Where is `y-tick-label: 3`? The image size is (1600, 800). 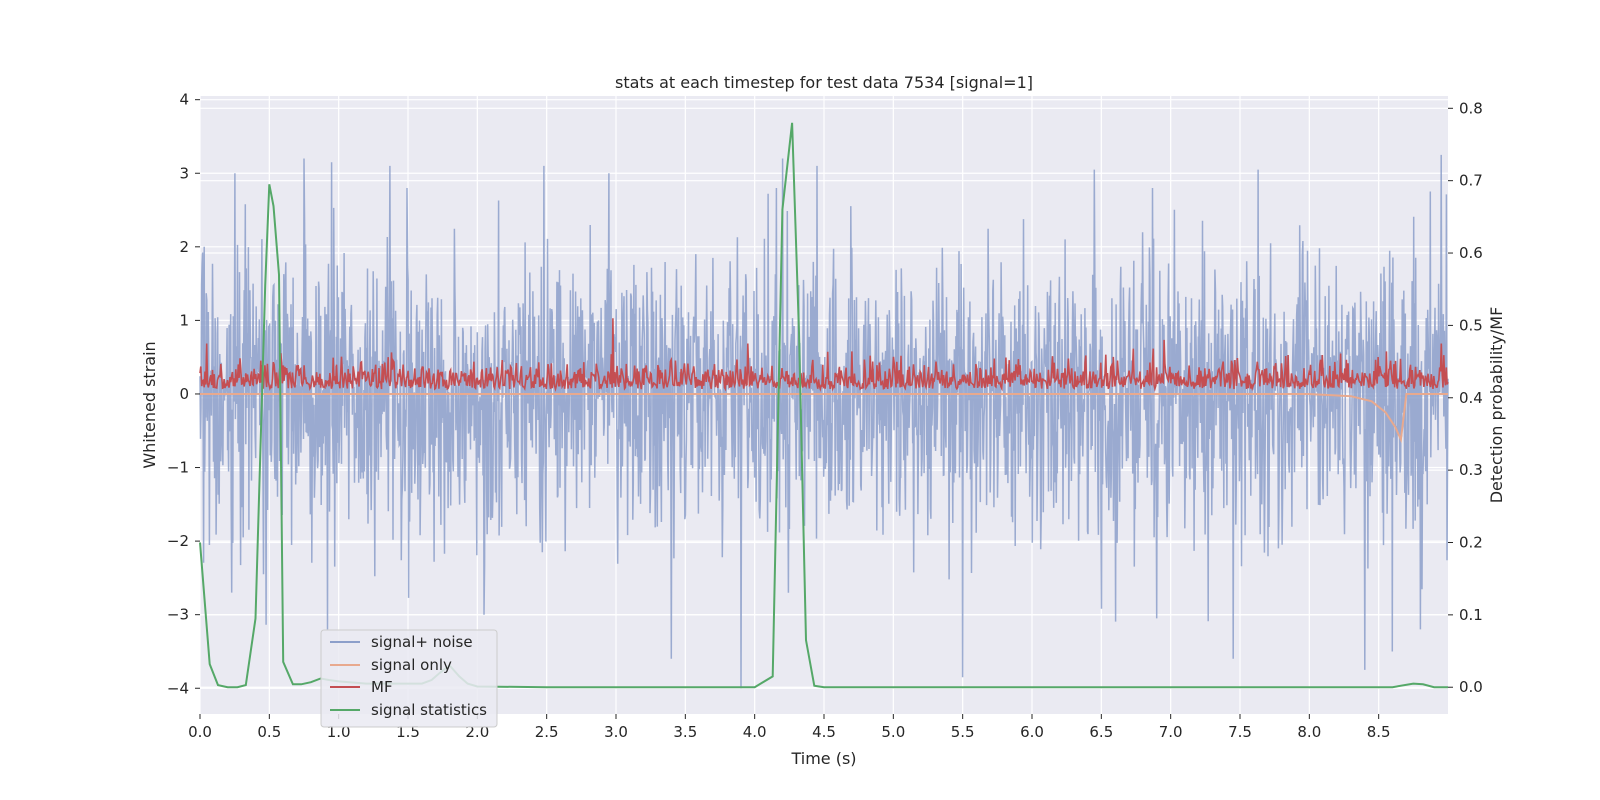 y-tick-label: 3 is located at coordinates (184, 173).